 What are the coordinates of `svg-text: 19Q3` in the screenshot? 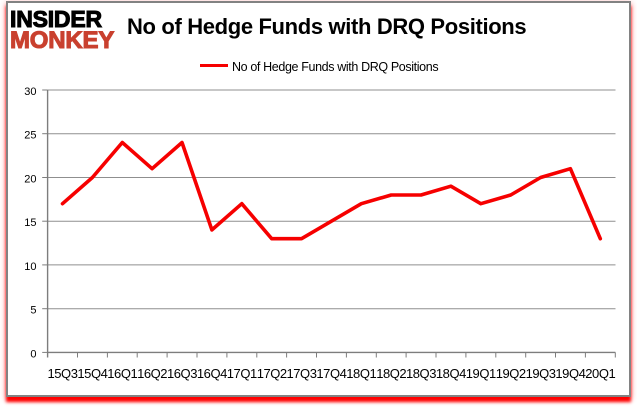 It's located at (541, 373).